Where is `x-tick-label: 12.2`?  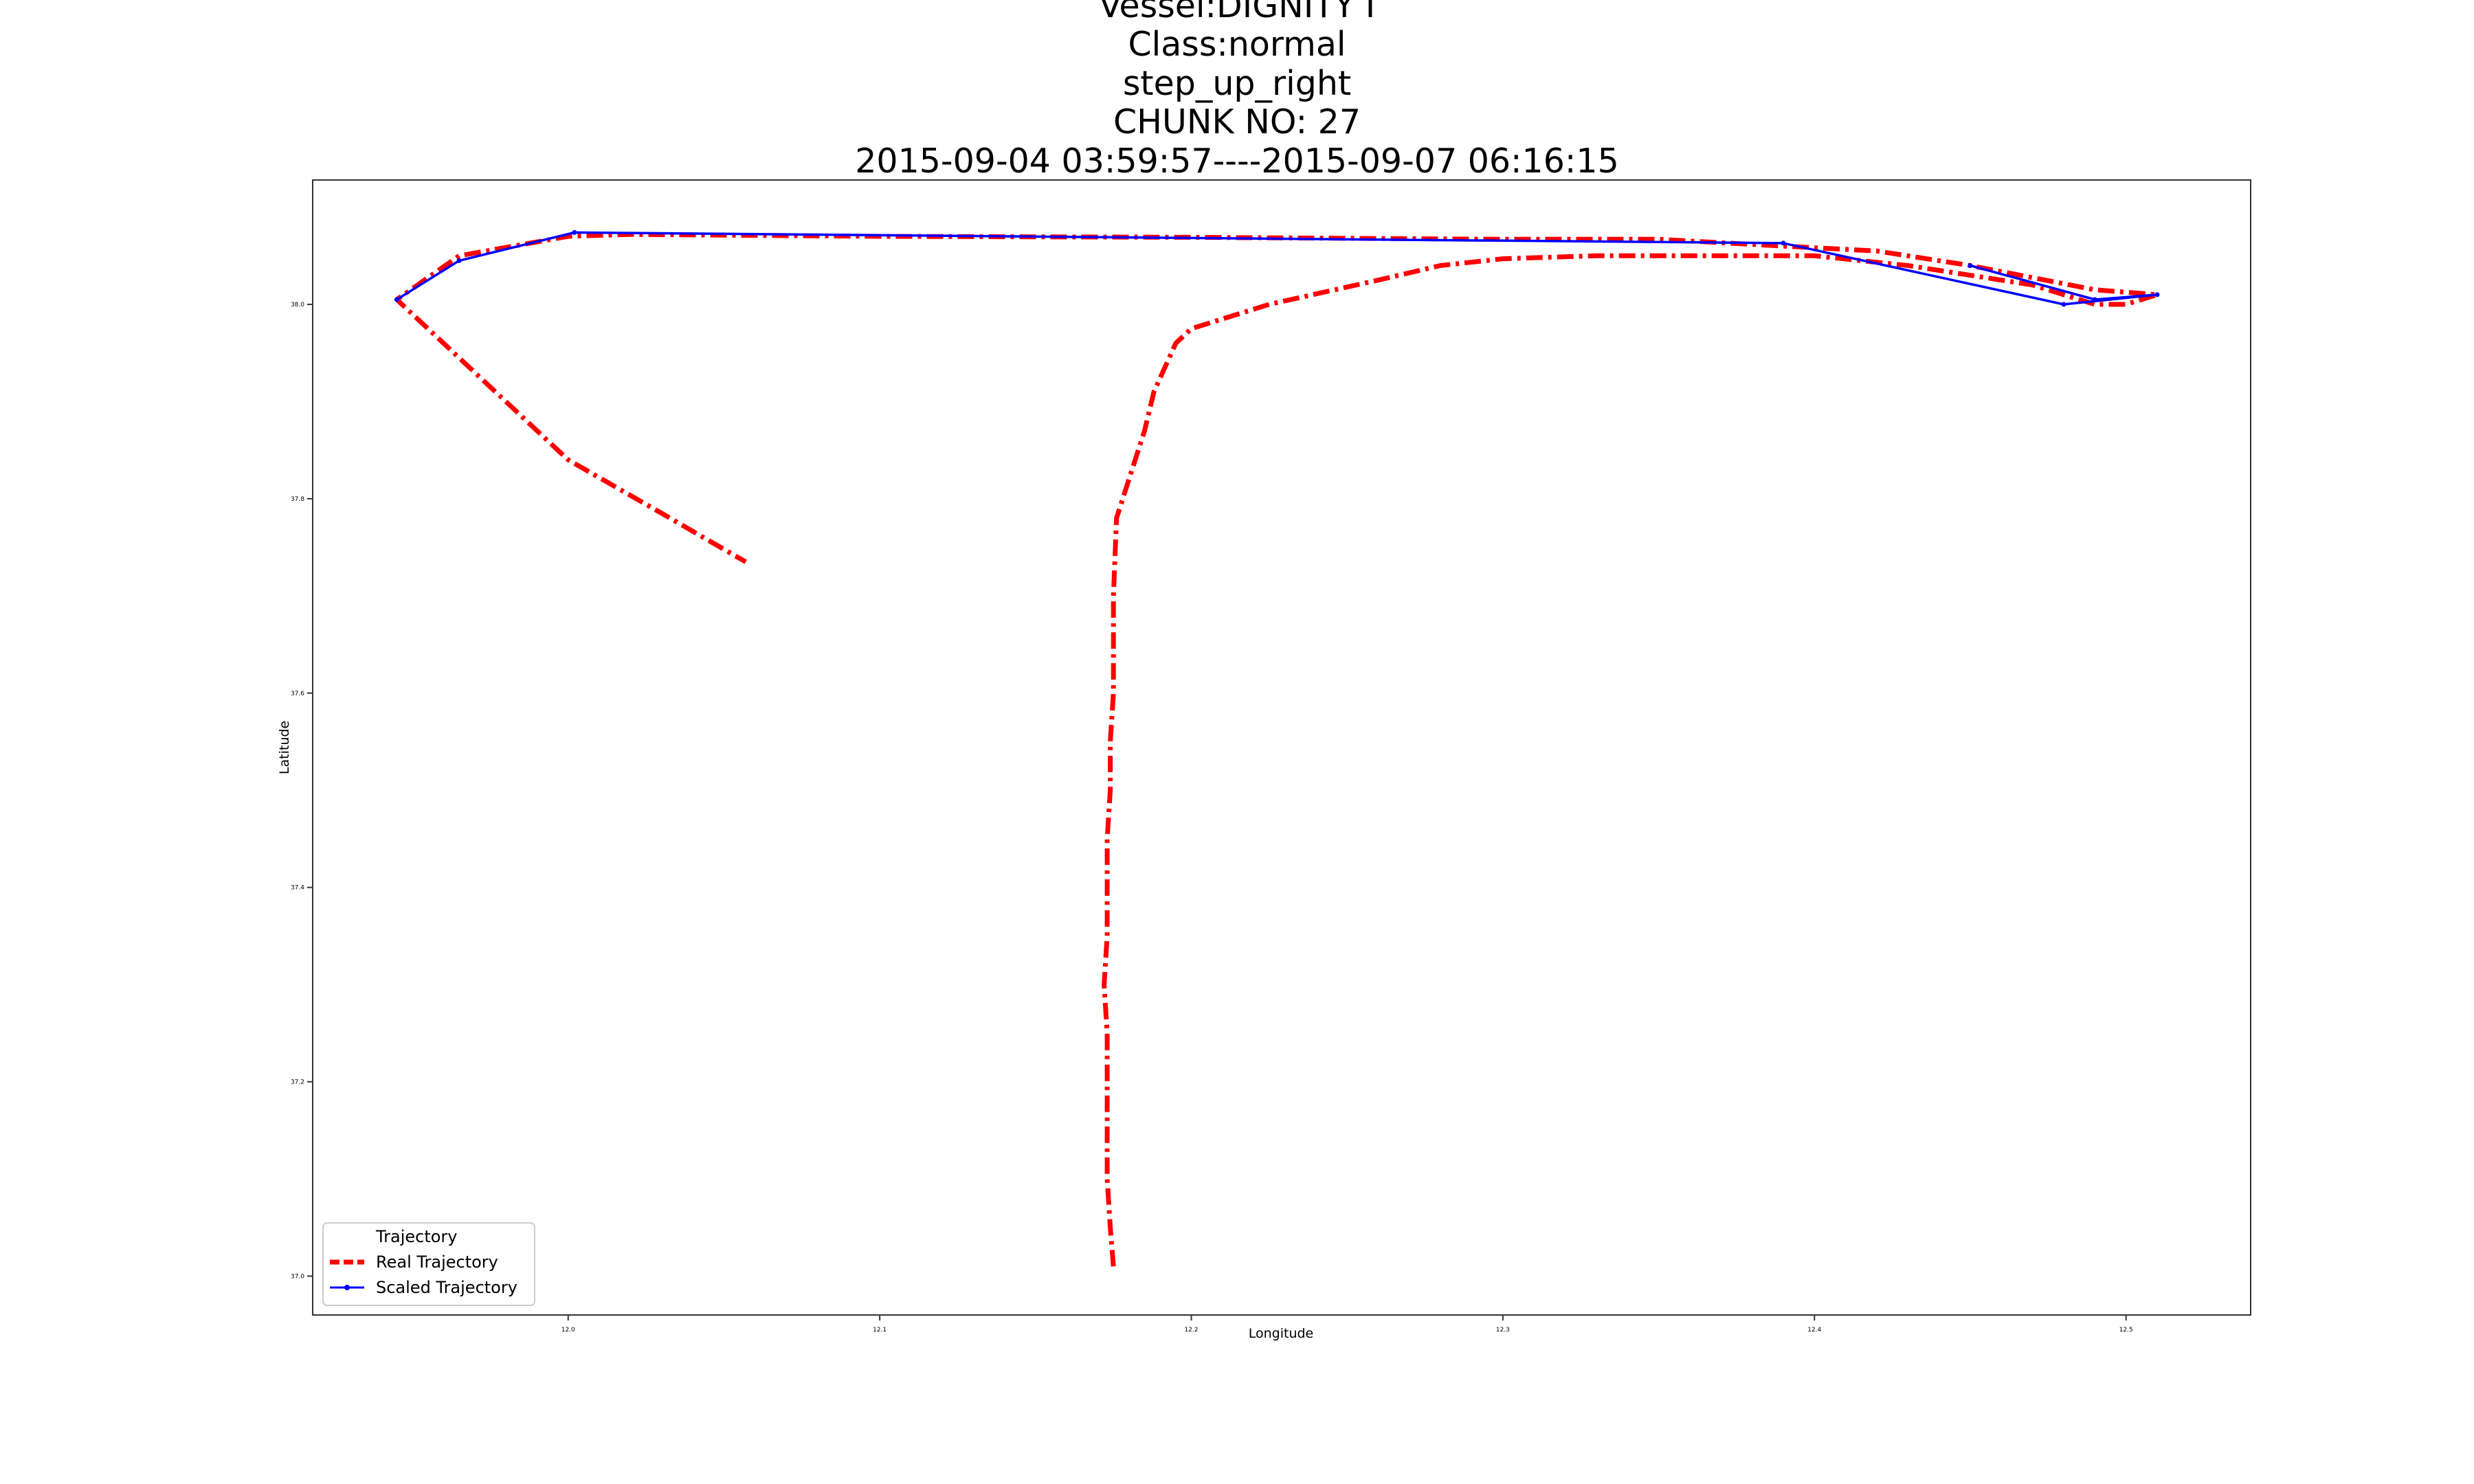
x-tick-label: 12.2 is located at coordinates (1191, 1330).